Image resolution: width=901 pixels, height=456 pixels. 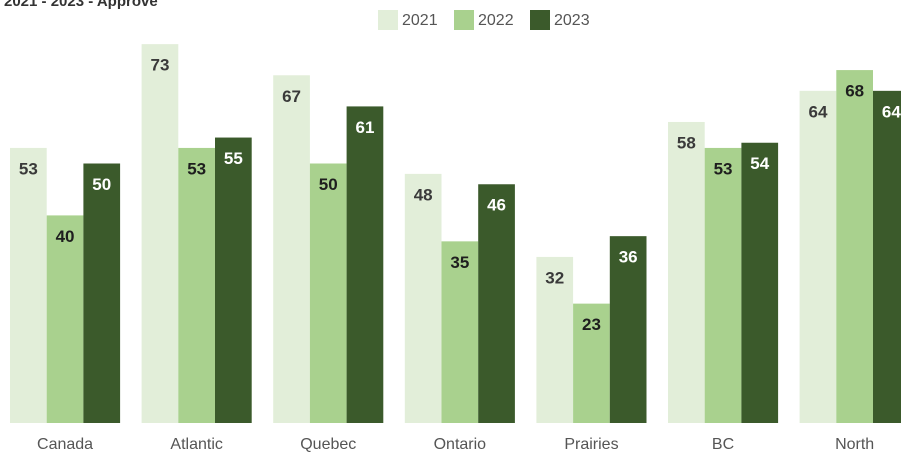 I want to click on value-label: 48, so click(x=423, y=194).